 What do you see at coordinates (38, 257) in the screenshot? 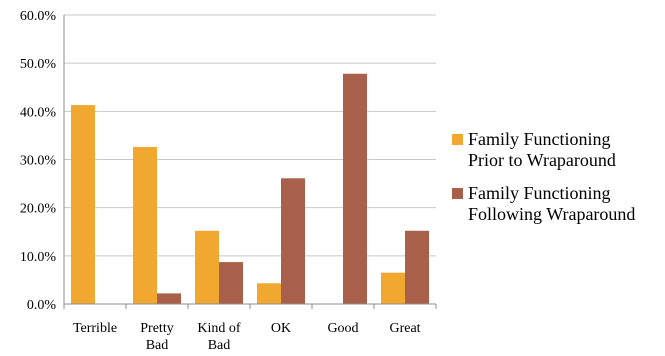
I see `y-tick-label: 10.0%` at bounding box center [38, 257].